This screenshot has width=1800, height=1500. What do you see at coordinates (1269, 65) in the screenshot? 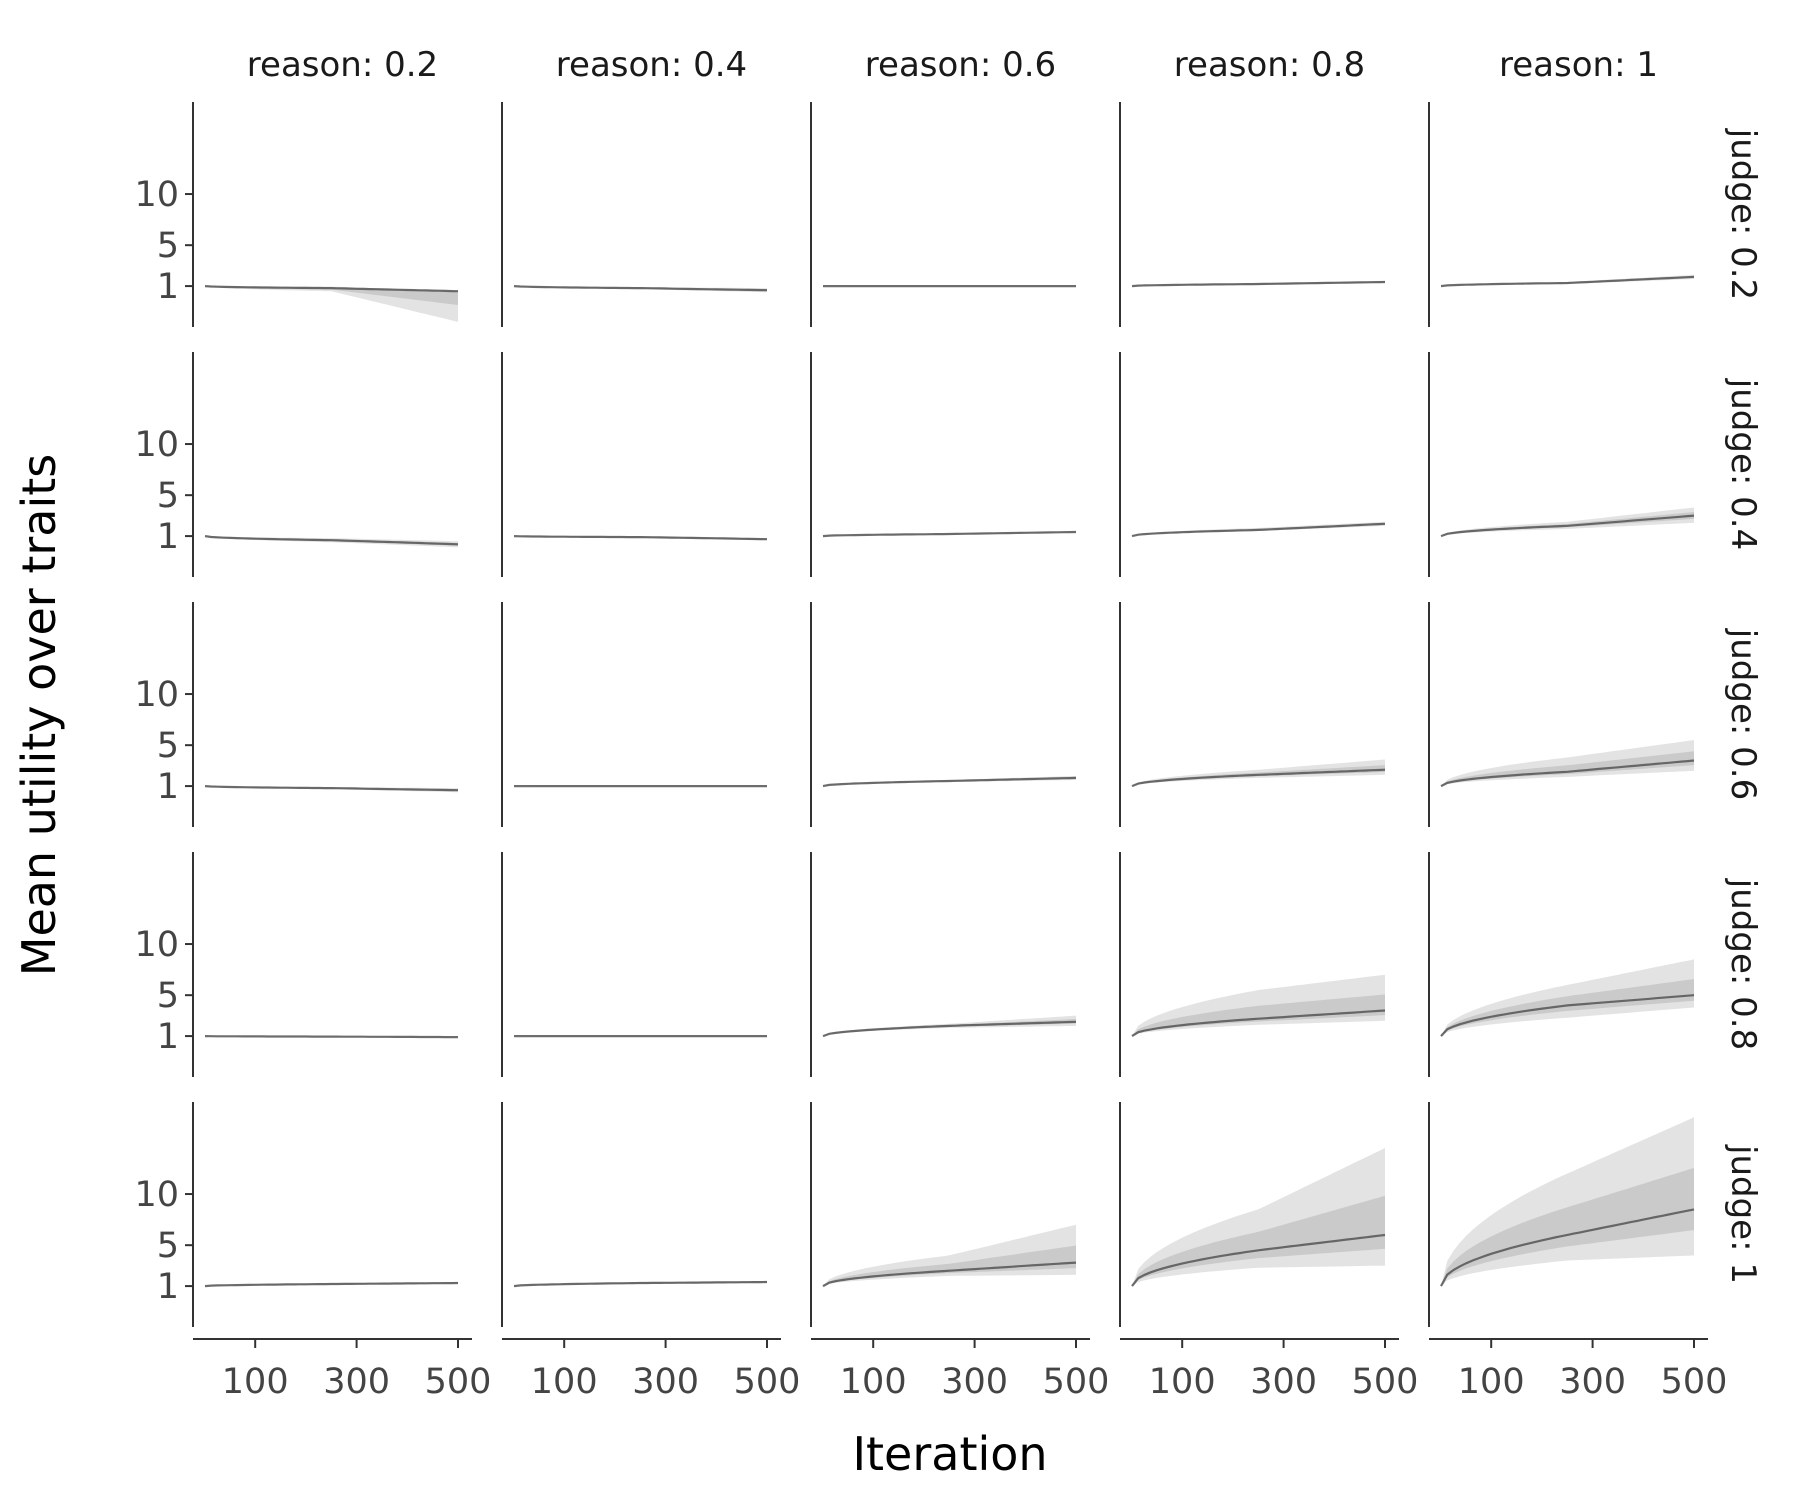
I see `col-strip-label: reason: 0.8` at bounding box center [1269, 65].